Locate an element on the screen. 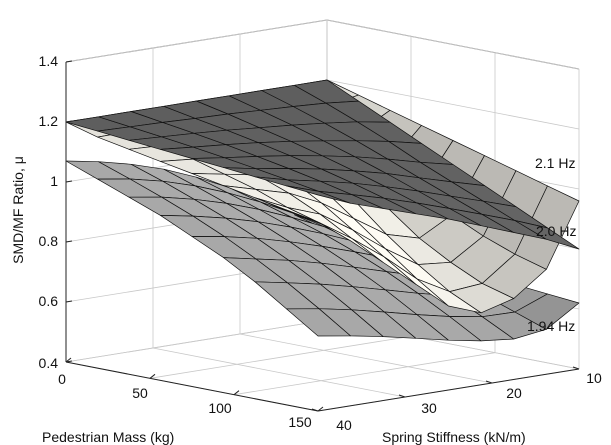 This screenshot has width=611, height=445. y-axis-title: Spring Stiffness (kN/m) is located at coordinates (454, 437).